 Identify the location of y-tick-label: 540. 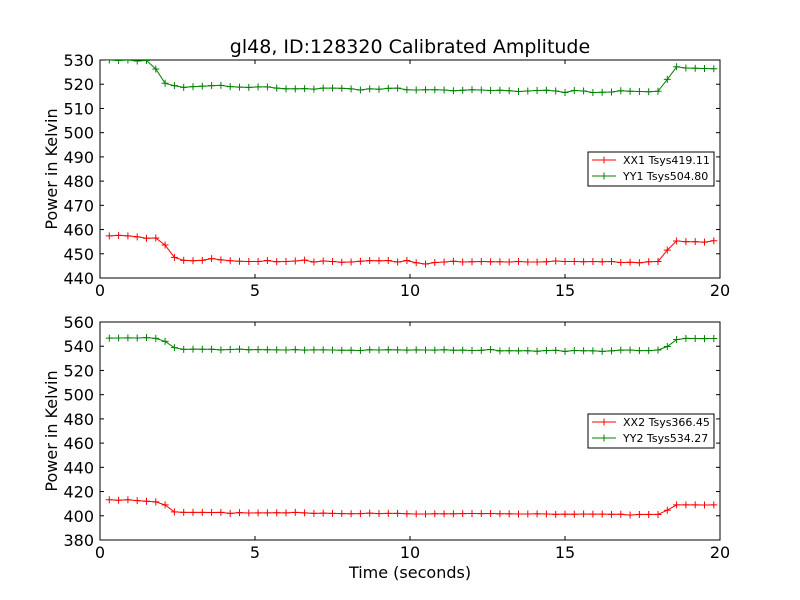
(78, 346).